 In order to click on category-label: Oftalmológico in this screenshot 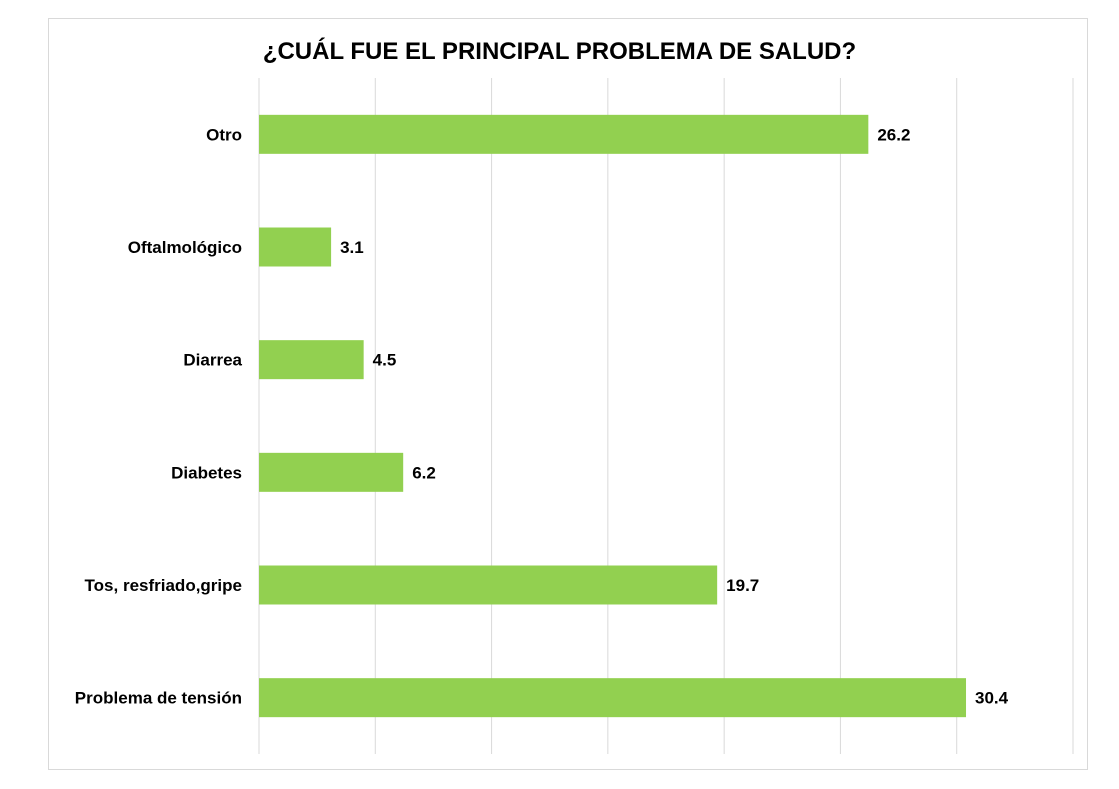, I will do `click(185, 247)`.